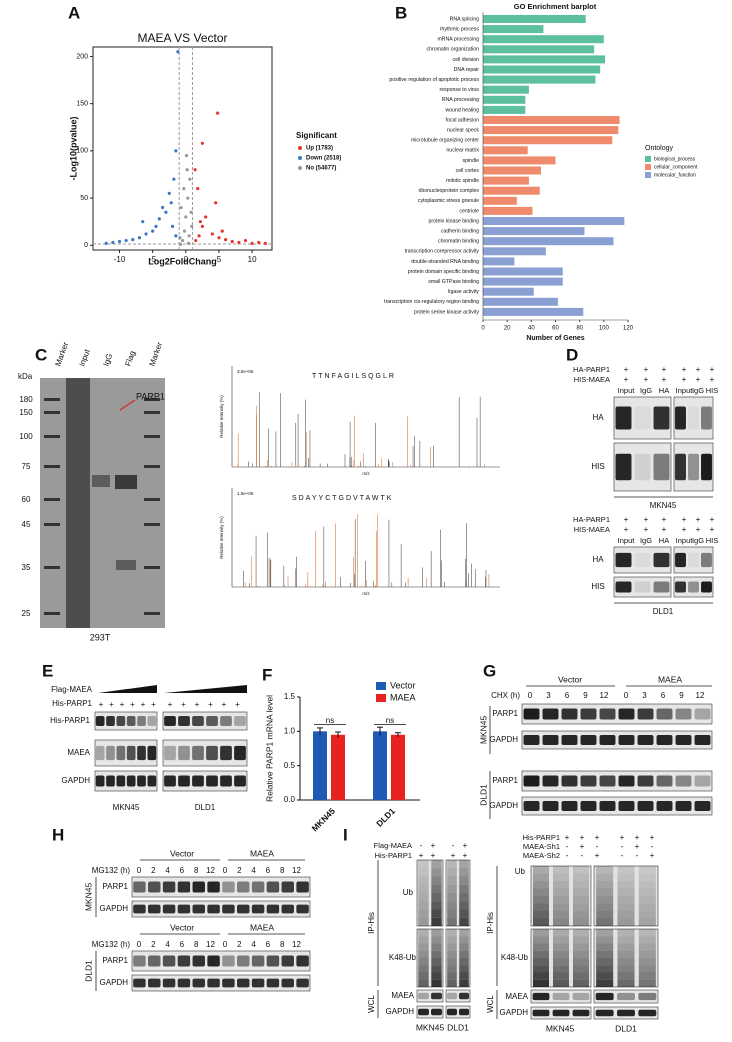  Describe the element at coordinates (402, 995) in the screenshot. I see `blot-label: MAEA` at that location.